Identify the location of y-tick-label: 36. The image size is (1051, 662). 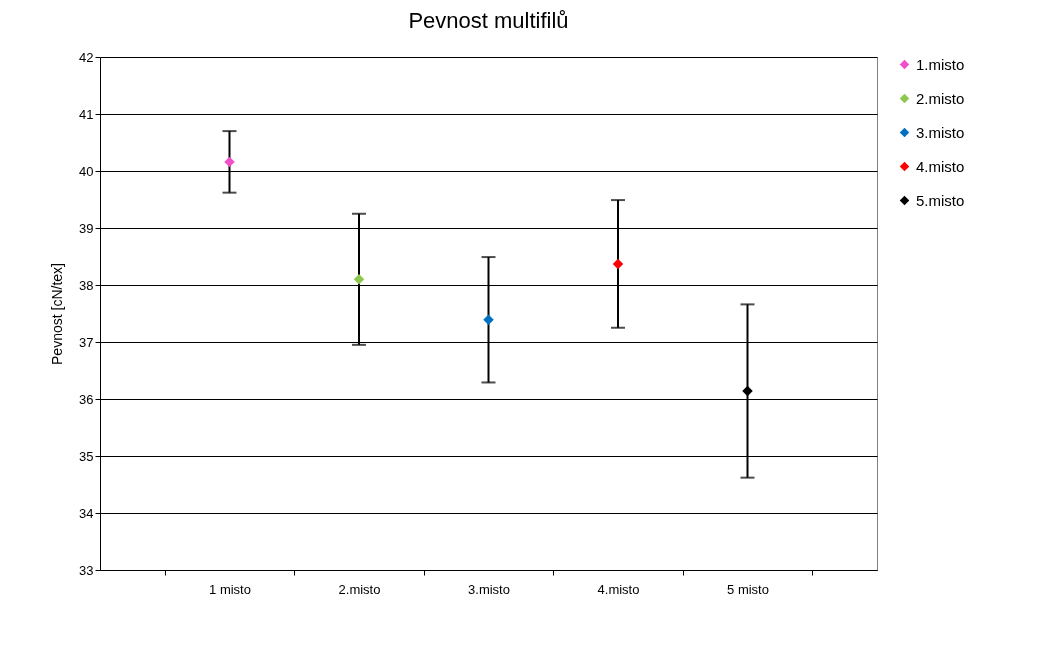
(86, 399).